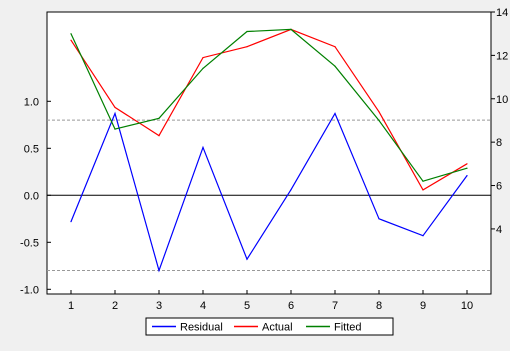 This screenshot has width=510, height=351. Describe the element at coordinates (499, 143) in the screenshot. I see `right-tick-label: 8` at that location.